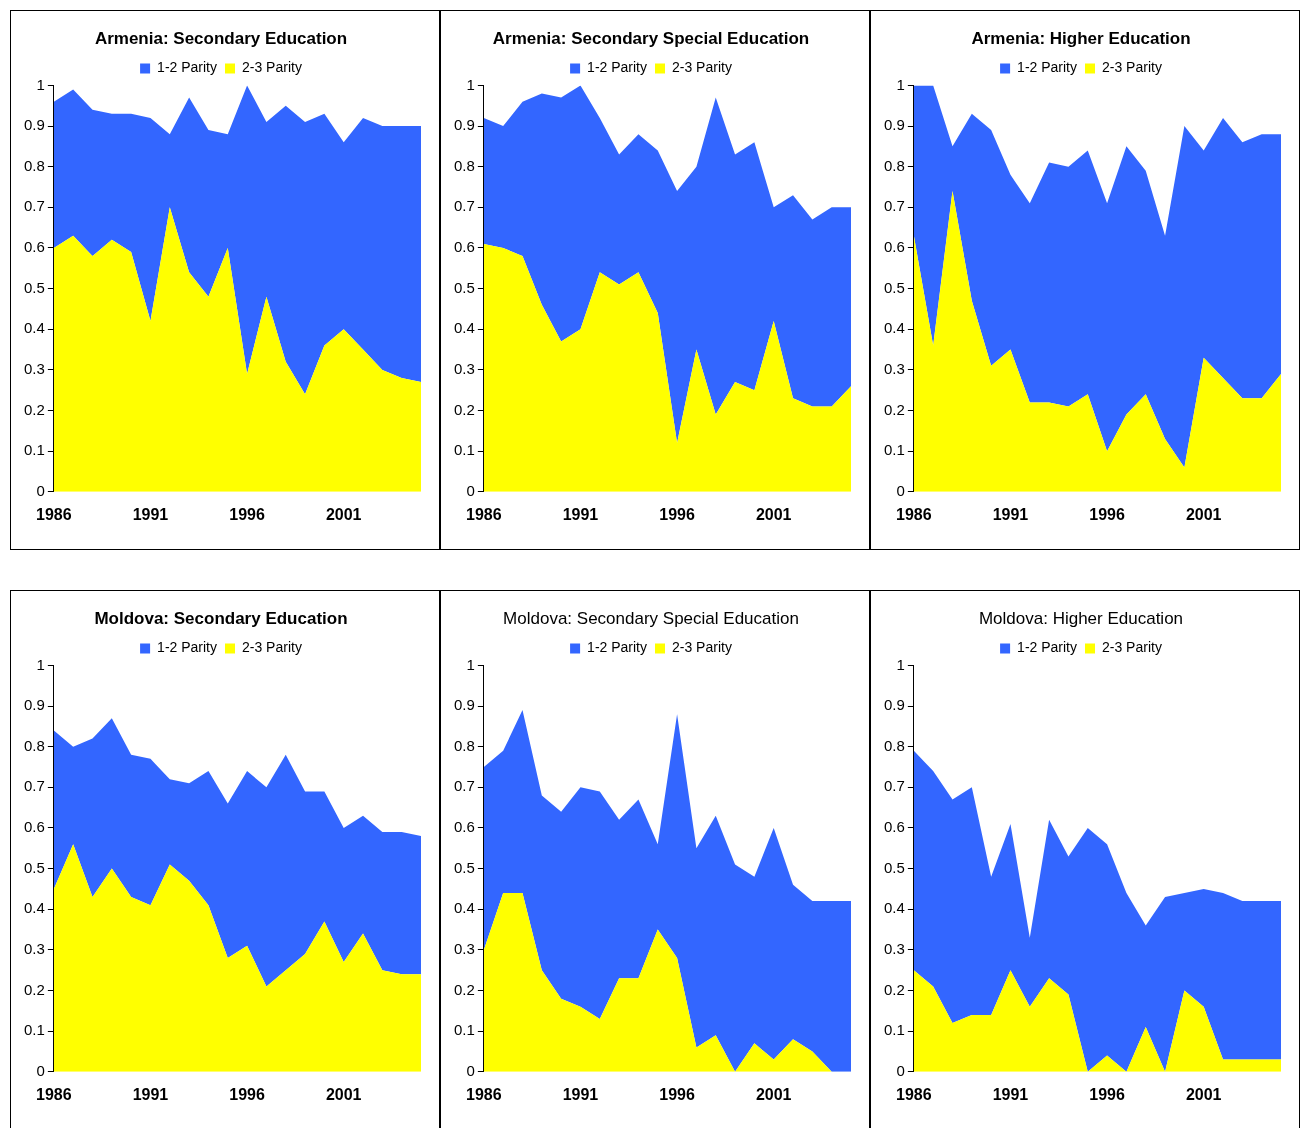 This screenshot has width=1305, height=1128. What do you see at coordinates (651, 38) in the screenshot?
I see `chart-title: Armenia: Secondary Special Education` at bounding box center [651, 38].